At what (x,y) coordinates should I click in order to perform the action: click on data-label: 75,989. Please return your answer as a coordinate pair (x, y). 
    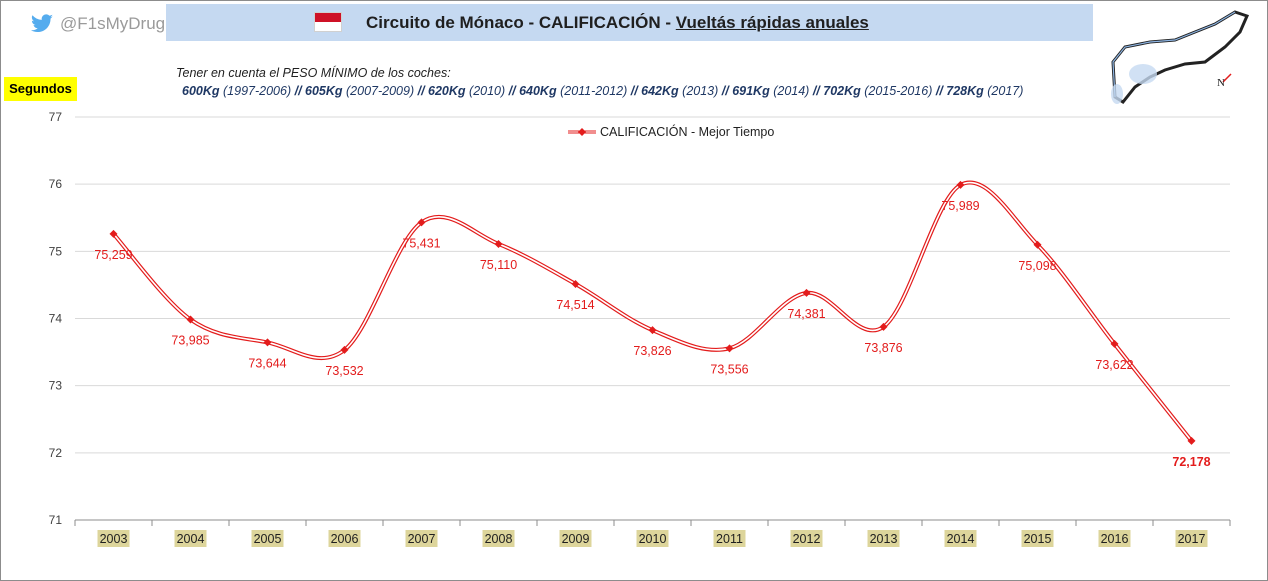
    Looking at the image, I should click on (960, 206).